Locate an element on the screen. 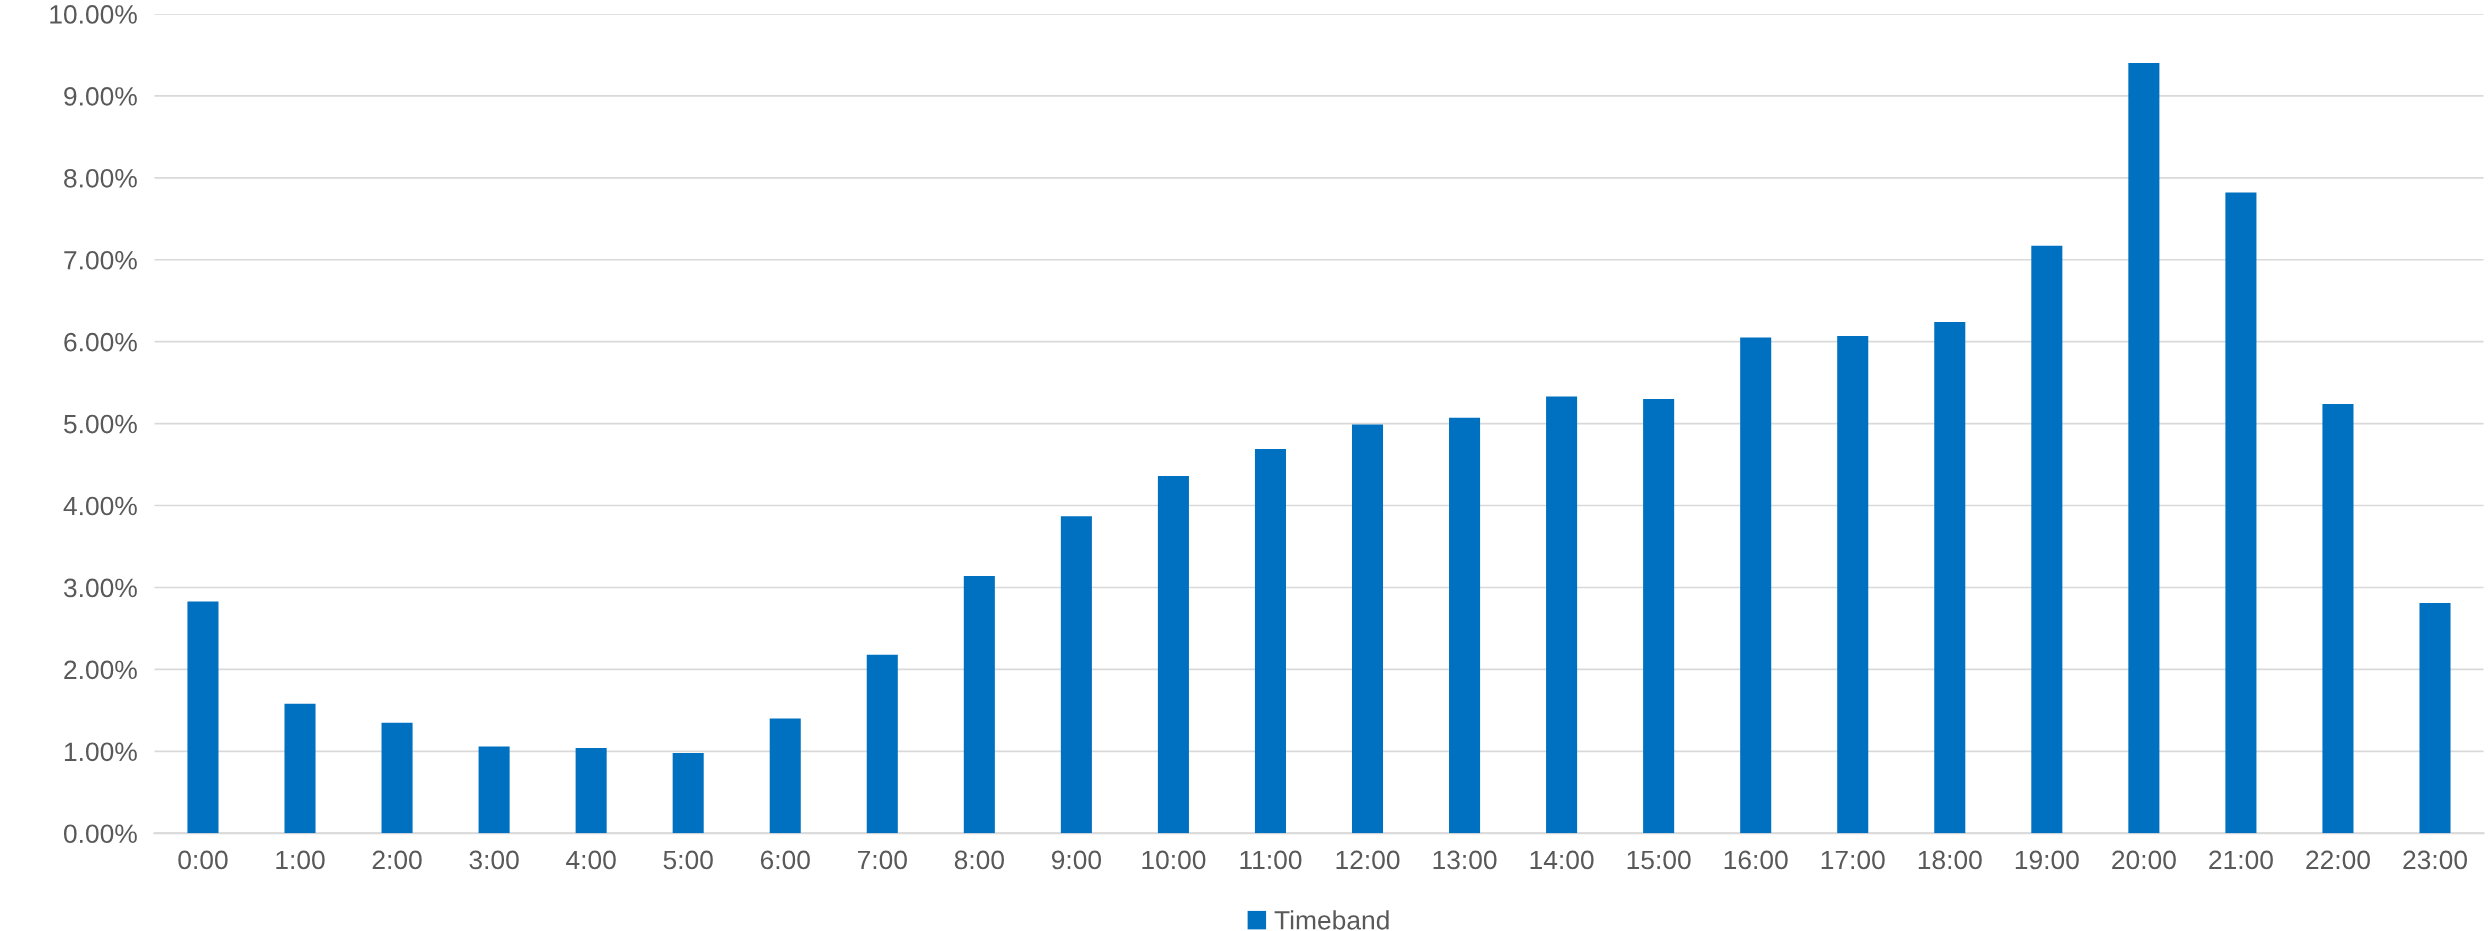 This screenshot has width=2491, height=931. x-tick-label: 9:00 is located at coordinates (1076, 860).